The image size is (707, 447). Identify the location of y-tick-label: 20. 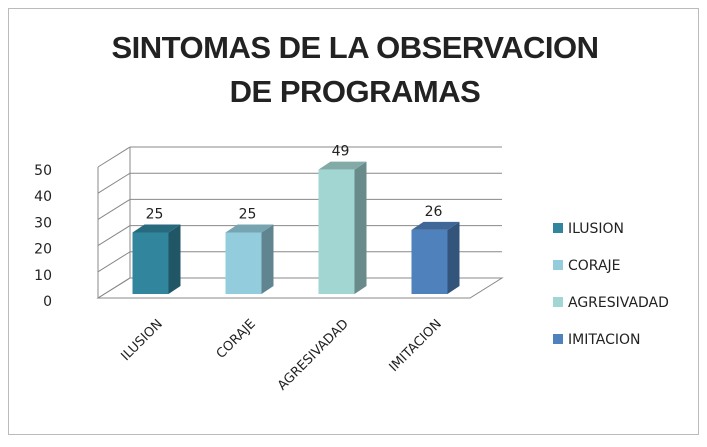
(43, 250).